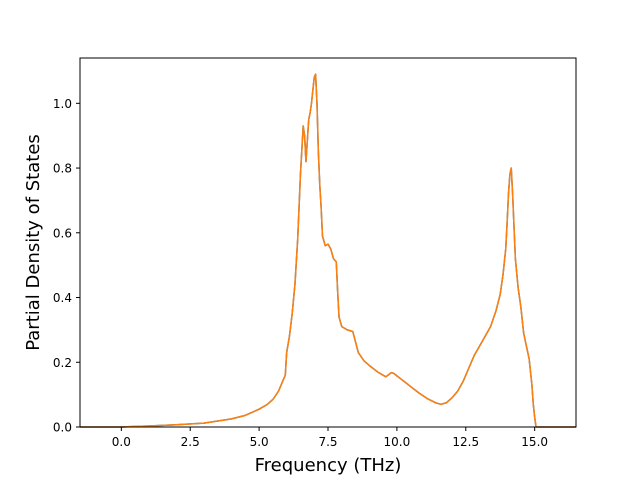  Describe the element at coordinates (121, 442) in the screenshot. I see `x-tick-label: 0.0` at that location.